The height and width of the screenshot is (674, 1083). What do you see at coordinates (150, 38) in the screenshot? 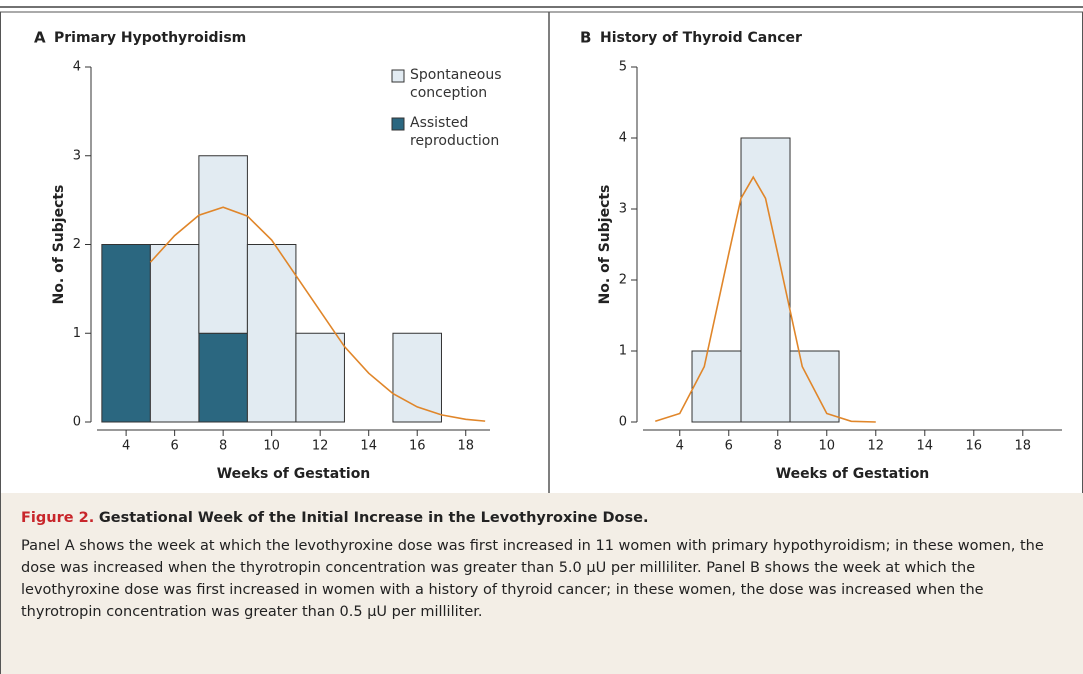
I see `panel-title: Primary Hypothyroidism` at bounding box center [150, 38].